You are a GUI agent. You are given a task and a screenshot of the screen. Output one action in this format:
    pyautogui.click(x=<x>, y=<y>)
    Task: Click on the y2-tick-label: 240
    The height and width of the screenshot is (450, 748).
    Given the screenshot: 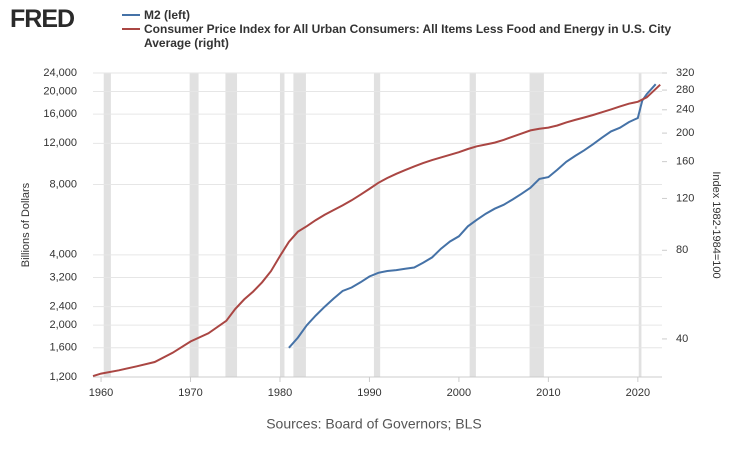 What is the action you would take?
    pyautogui.click(x=685, y=110)
    